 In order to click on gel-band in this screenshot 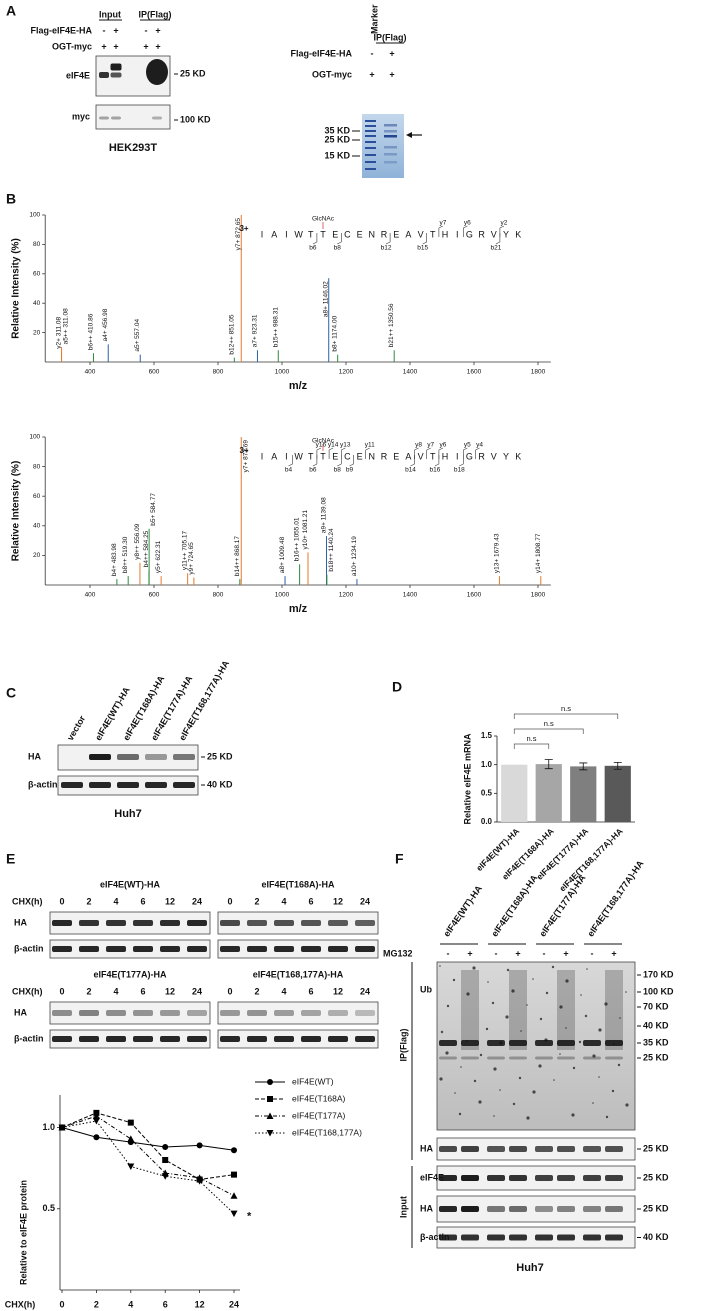, I will do `click(390, 154)`.